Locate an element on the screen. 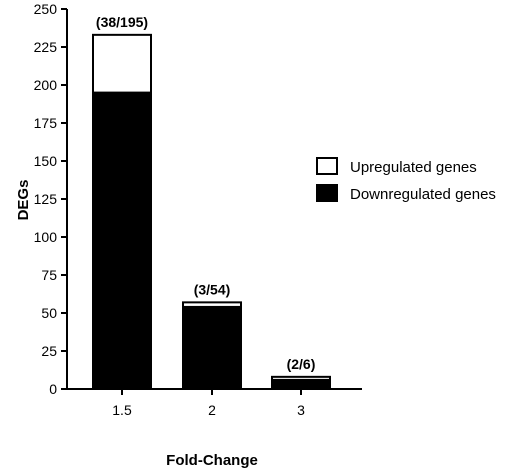  legend: Upregulated genes Downregulated genes is located at coordinates (406, 180).